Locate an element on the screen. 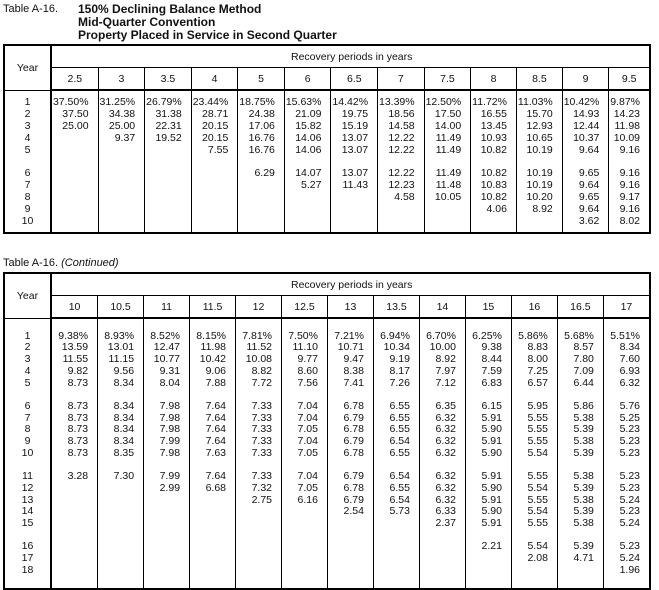 This screenshot has height=590, width=659. rate-cell: 13.39% is located at coordinates (401, 102).